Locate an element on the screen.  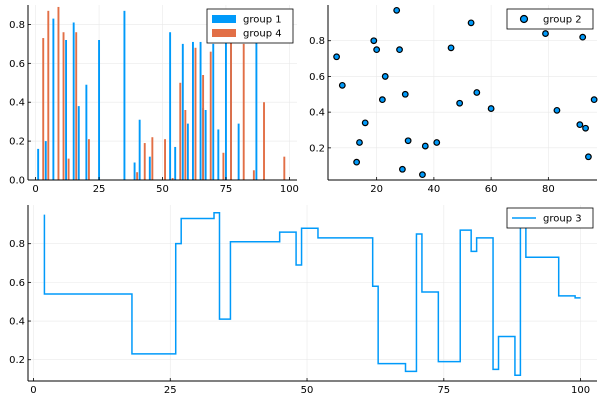
legend-marker is located at coordinates (524, 19).